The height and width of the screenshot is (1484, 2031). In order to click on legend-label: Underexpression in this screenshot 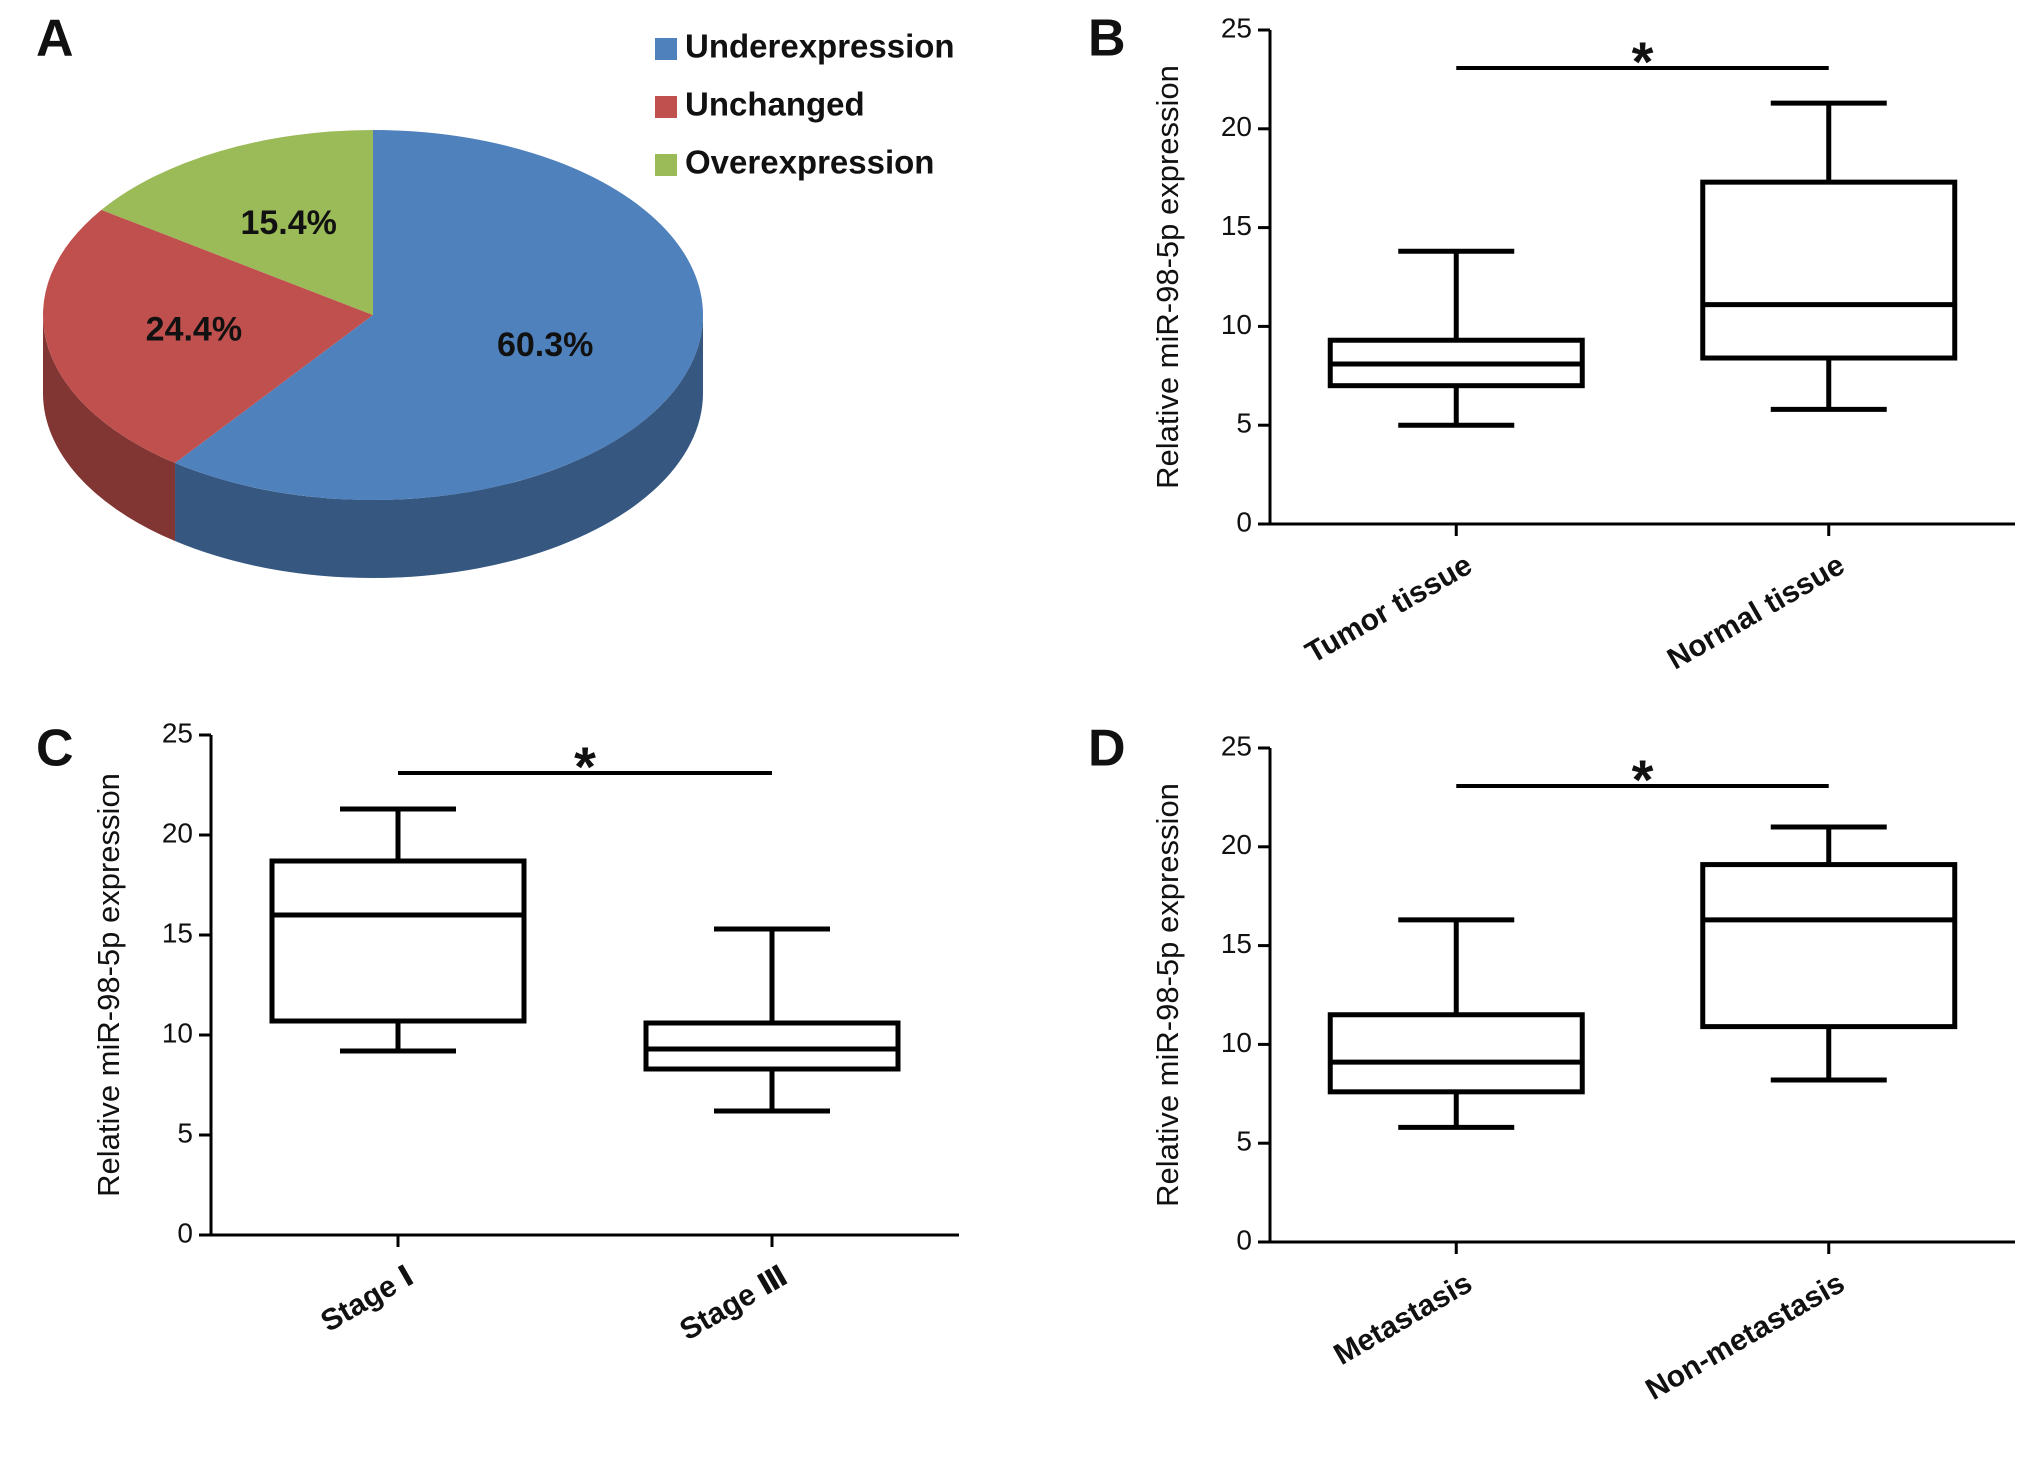, I will do `click(820, 46)`.